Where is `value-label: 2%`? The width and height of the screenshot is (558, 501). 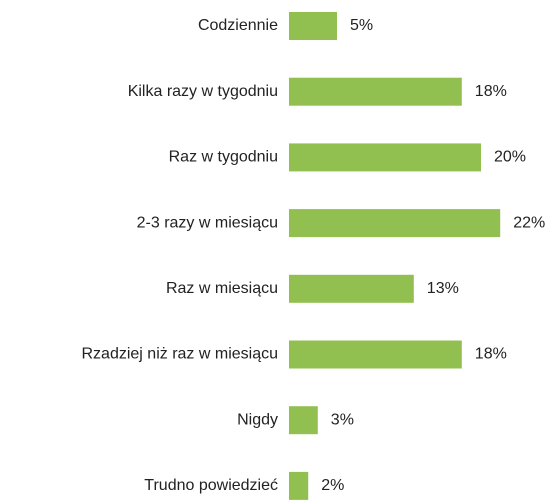
value-label: 2% is located at coordinates (332, 485).